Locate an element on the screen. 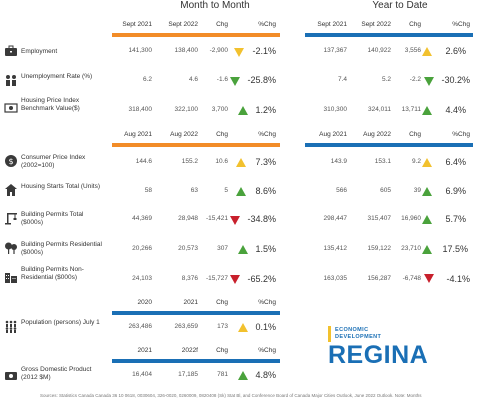 The image size is (495, 400). header-row-4: 2021 2022f Chg %Chg is located at coordinates (150, 350).